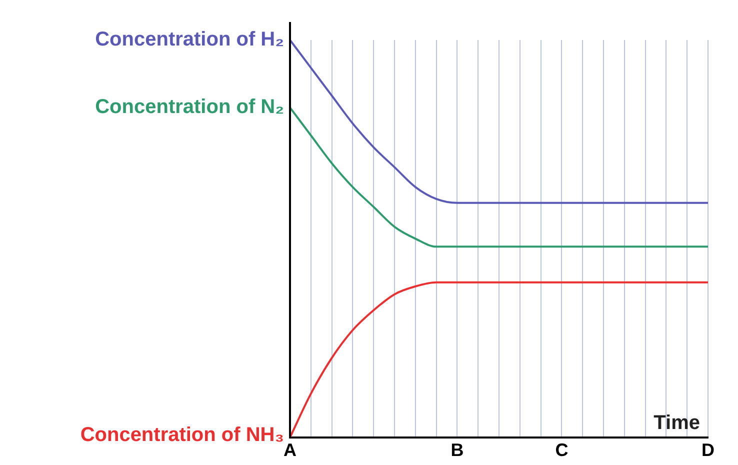 The image size is (738, 465). What do you see at coordinates (677, 423) in the screenshot?
I see `x-axis-title: Time` at bounding box center [677, 423].